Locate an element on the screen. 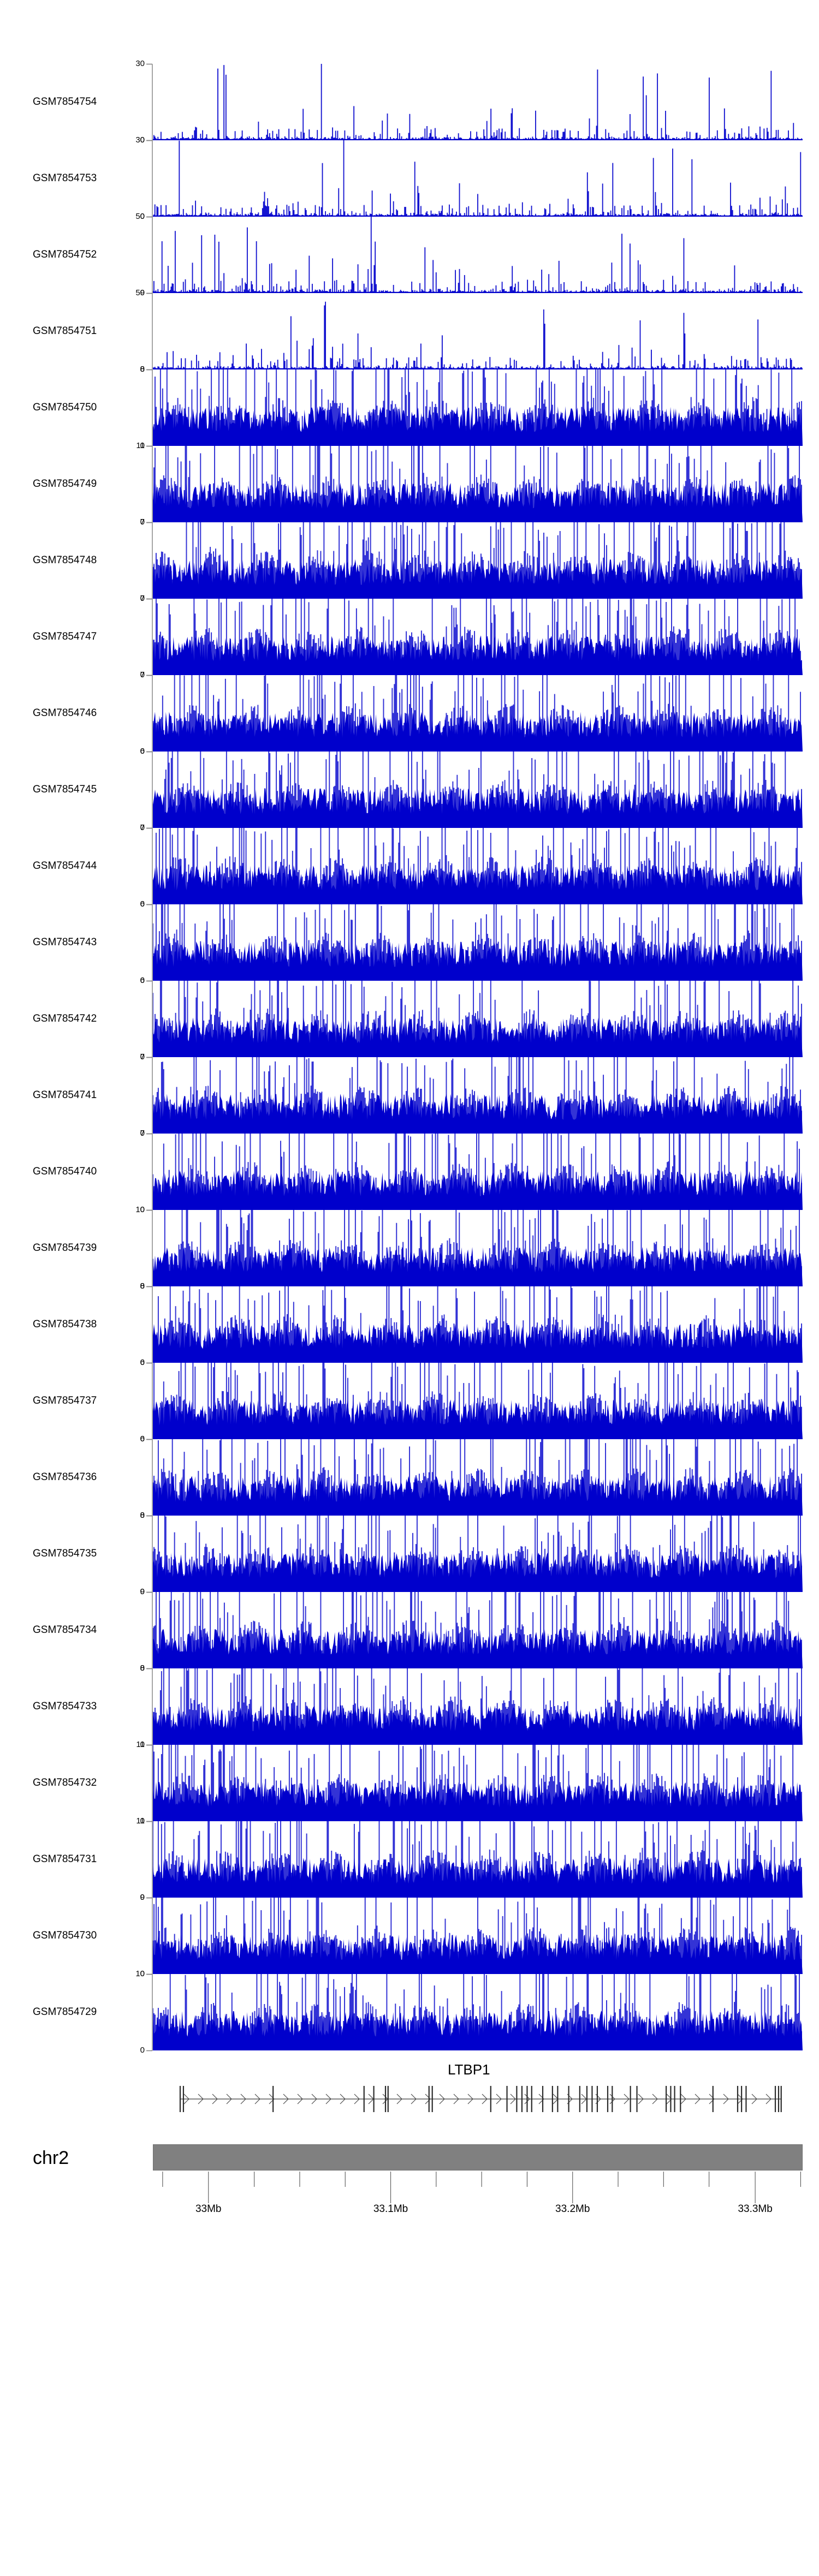 This screenshot has height=2576, width=819. track-label-gsm7854745: GSM7854745 is located at coordinates (65, 789).